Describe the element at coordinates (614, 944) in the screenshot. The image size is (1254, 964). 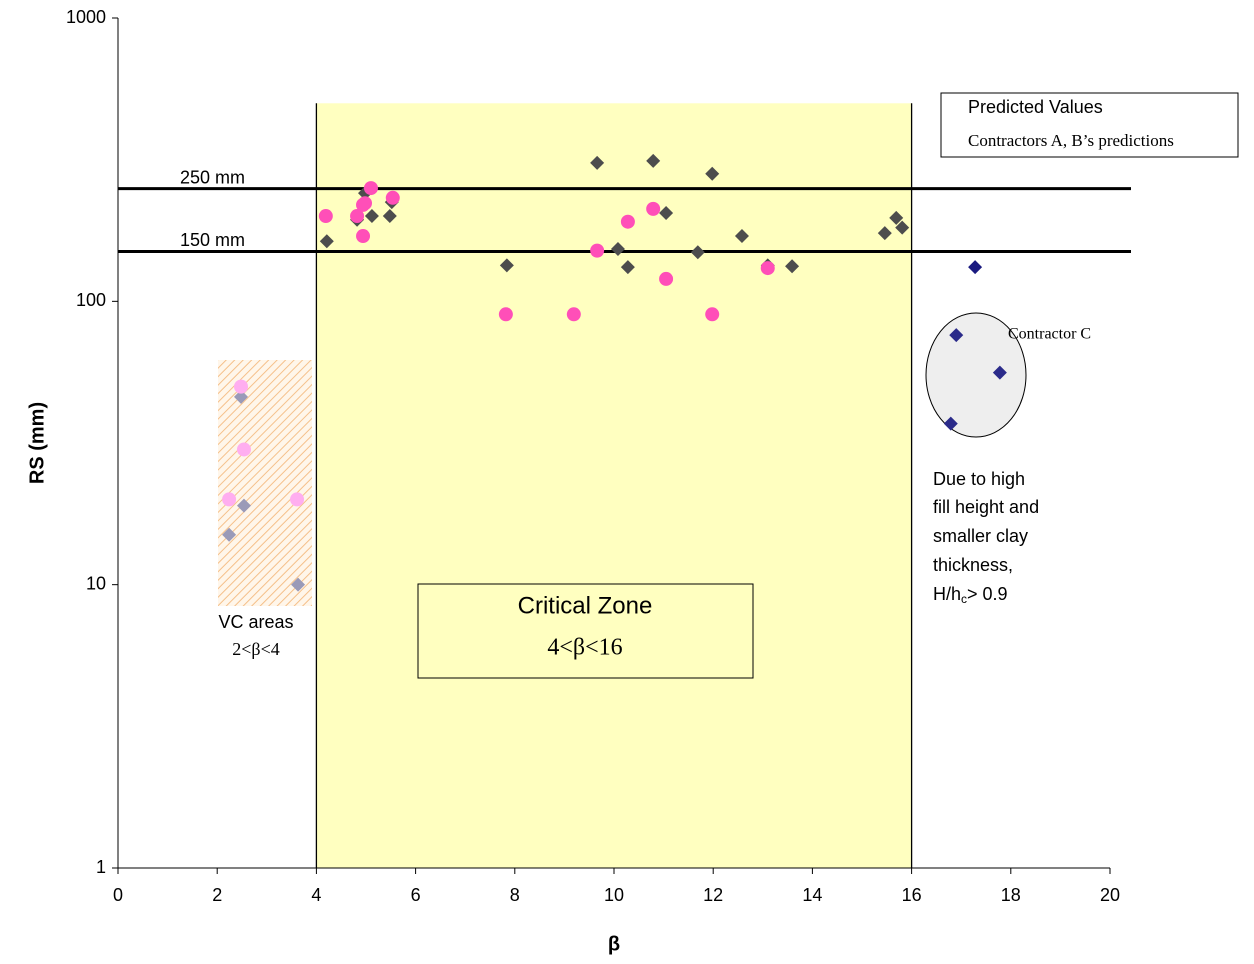
I see `x-axis-label: β` at that location.